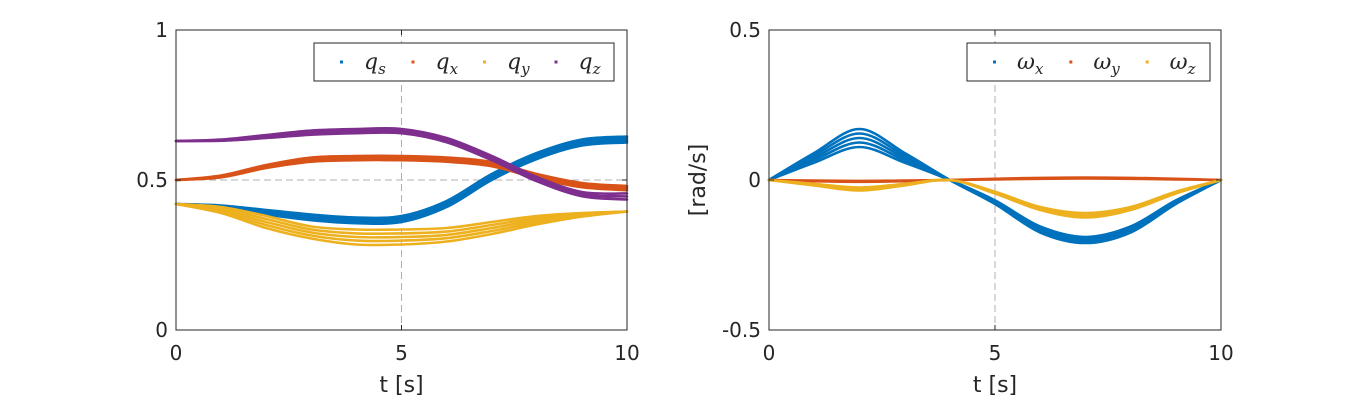 The height and width of the screenshot is (400, 1350). I want to click on legend-entry-x: ωx, so click(1030, 64).